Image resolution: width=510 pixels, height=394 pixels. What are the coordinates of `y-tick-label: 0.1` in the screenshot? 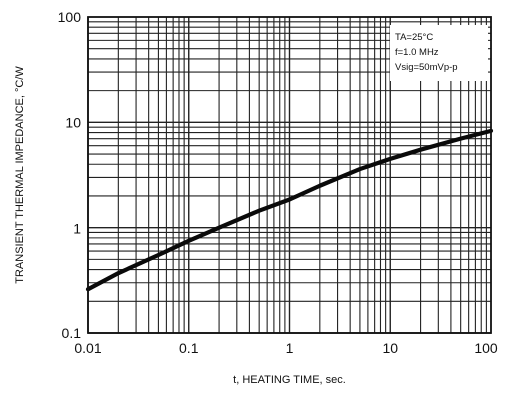 It's located at (72, 333).